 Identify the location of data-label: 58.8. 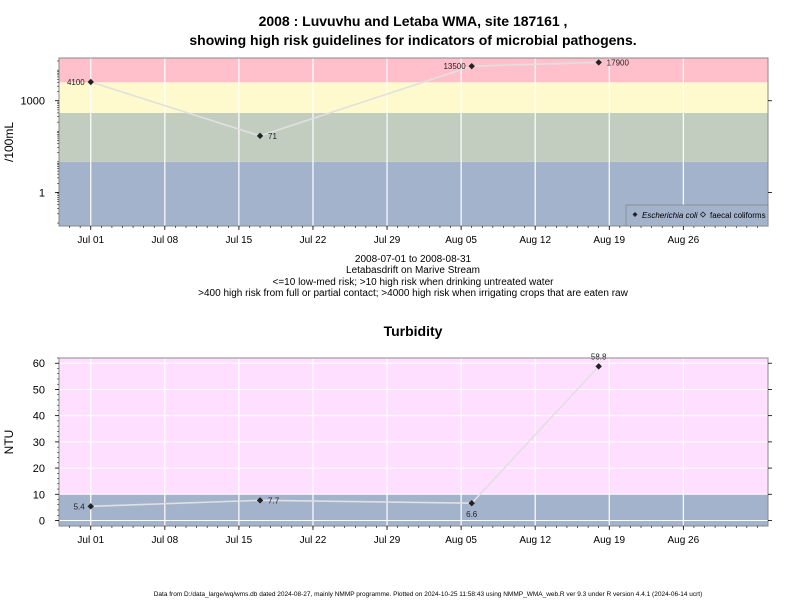
(599, 356).